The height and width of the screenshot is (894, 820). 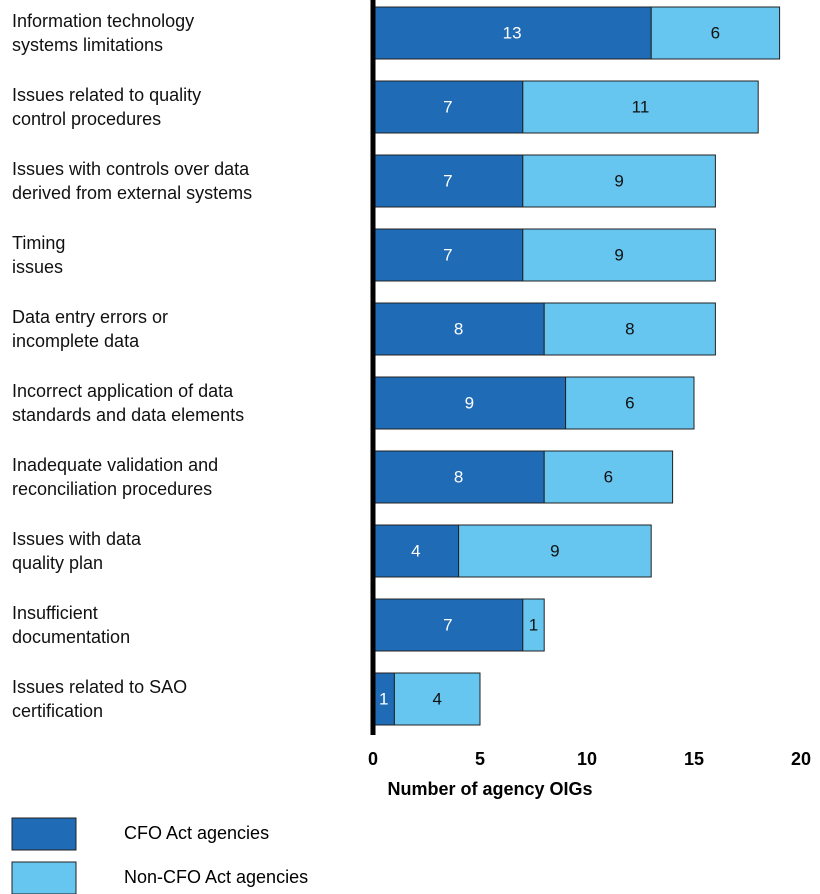 What do you see at coordinates (100, 699) in the screenshot?
I see `category-label: Issues related to SAO certification` at bounding box center [100, 699].